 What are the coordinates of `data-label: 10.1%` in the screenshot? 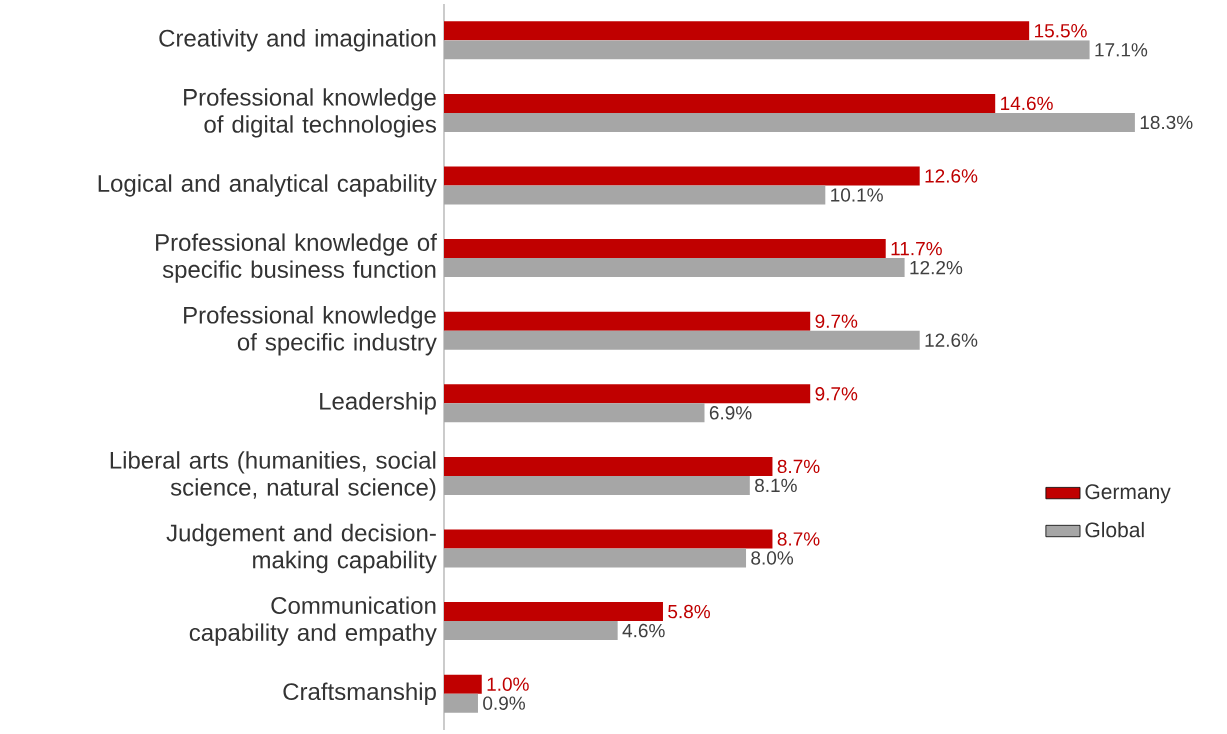 It's located at (857, 195).